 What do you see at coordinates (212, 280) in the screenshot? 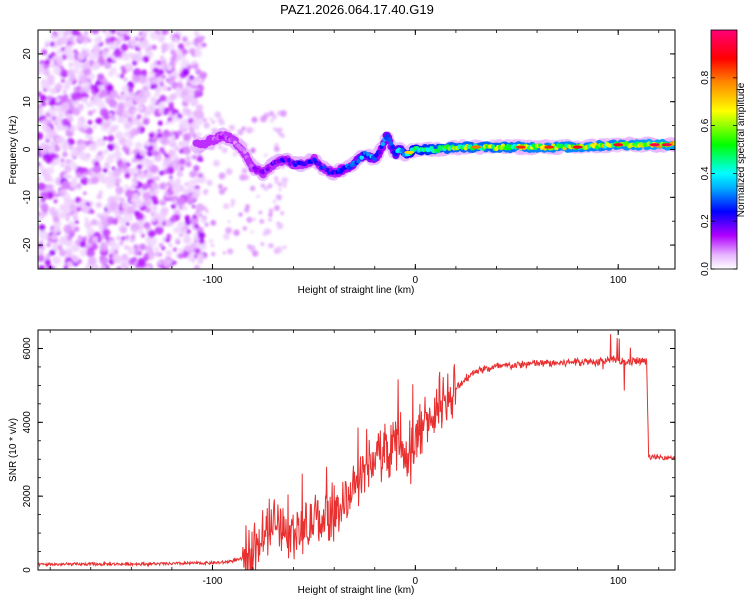
I see `spectrogram-xtick-label: -100` at bounding box center [212, 280].